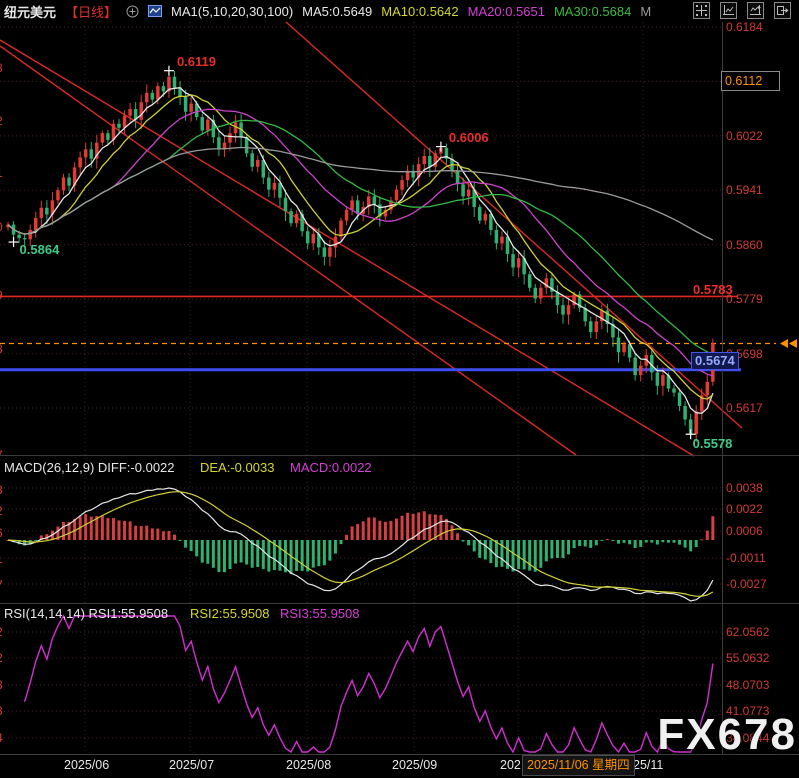 The height and width of the screenshot is (778, 799). Describe the element at coordinates (784, 344) in the screenshot. I see `price-marker-arrow` at that location.